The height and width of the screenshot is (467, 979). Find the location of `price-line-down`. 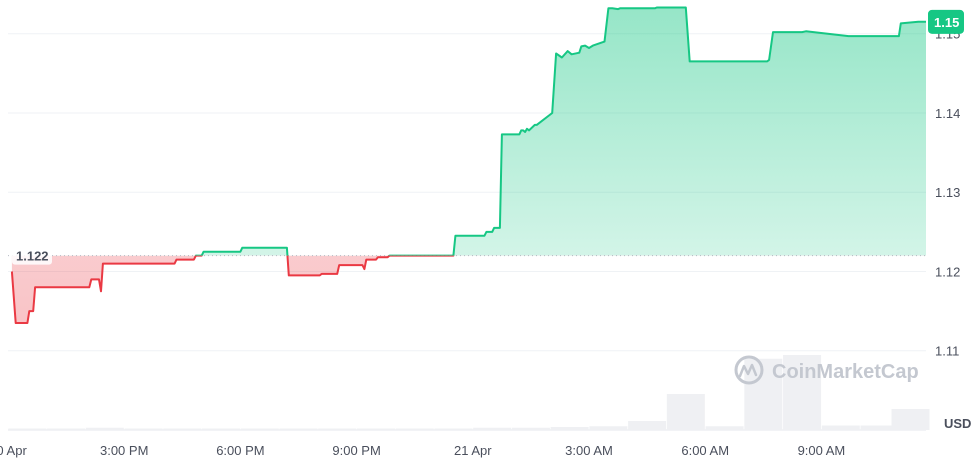

price-line-down is located at coordinates (232, 289).